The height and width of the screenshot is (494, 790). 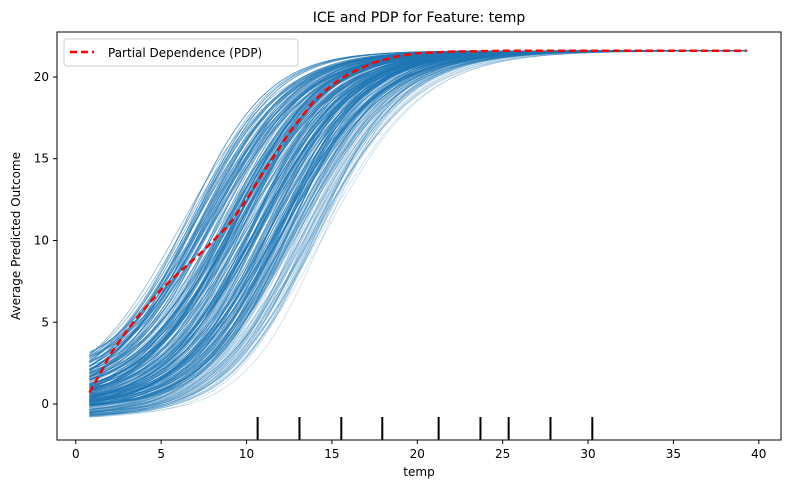 What do you see at coordinates (41, 159) in the screenshot?
I see `y-tick-label: 15` at bounding box center [41, 159].